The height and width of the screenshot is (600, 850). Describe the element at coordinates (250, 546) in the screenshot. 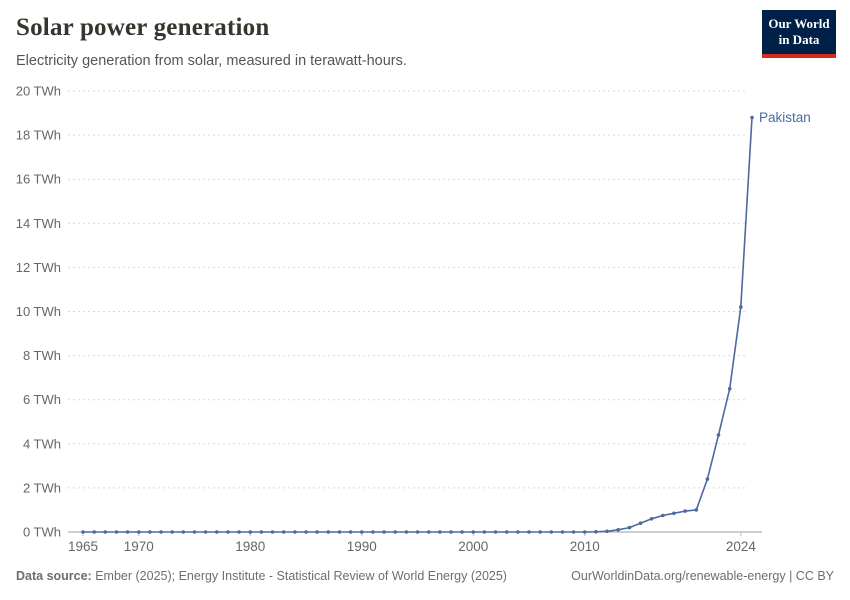

I see `x-tick-label: 1980` at that location.